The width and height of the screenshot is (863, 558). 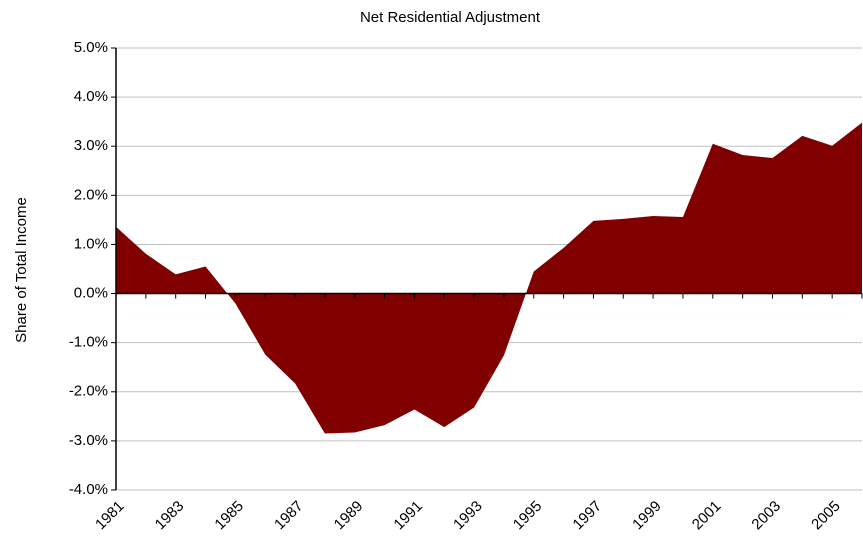 What do you see at coordinates (707, 516) in the screenshot?
I see `x-tick-label: 2001` at bounding box center [707, 516].